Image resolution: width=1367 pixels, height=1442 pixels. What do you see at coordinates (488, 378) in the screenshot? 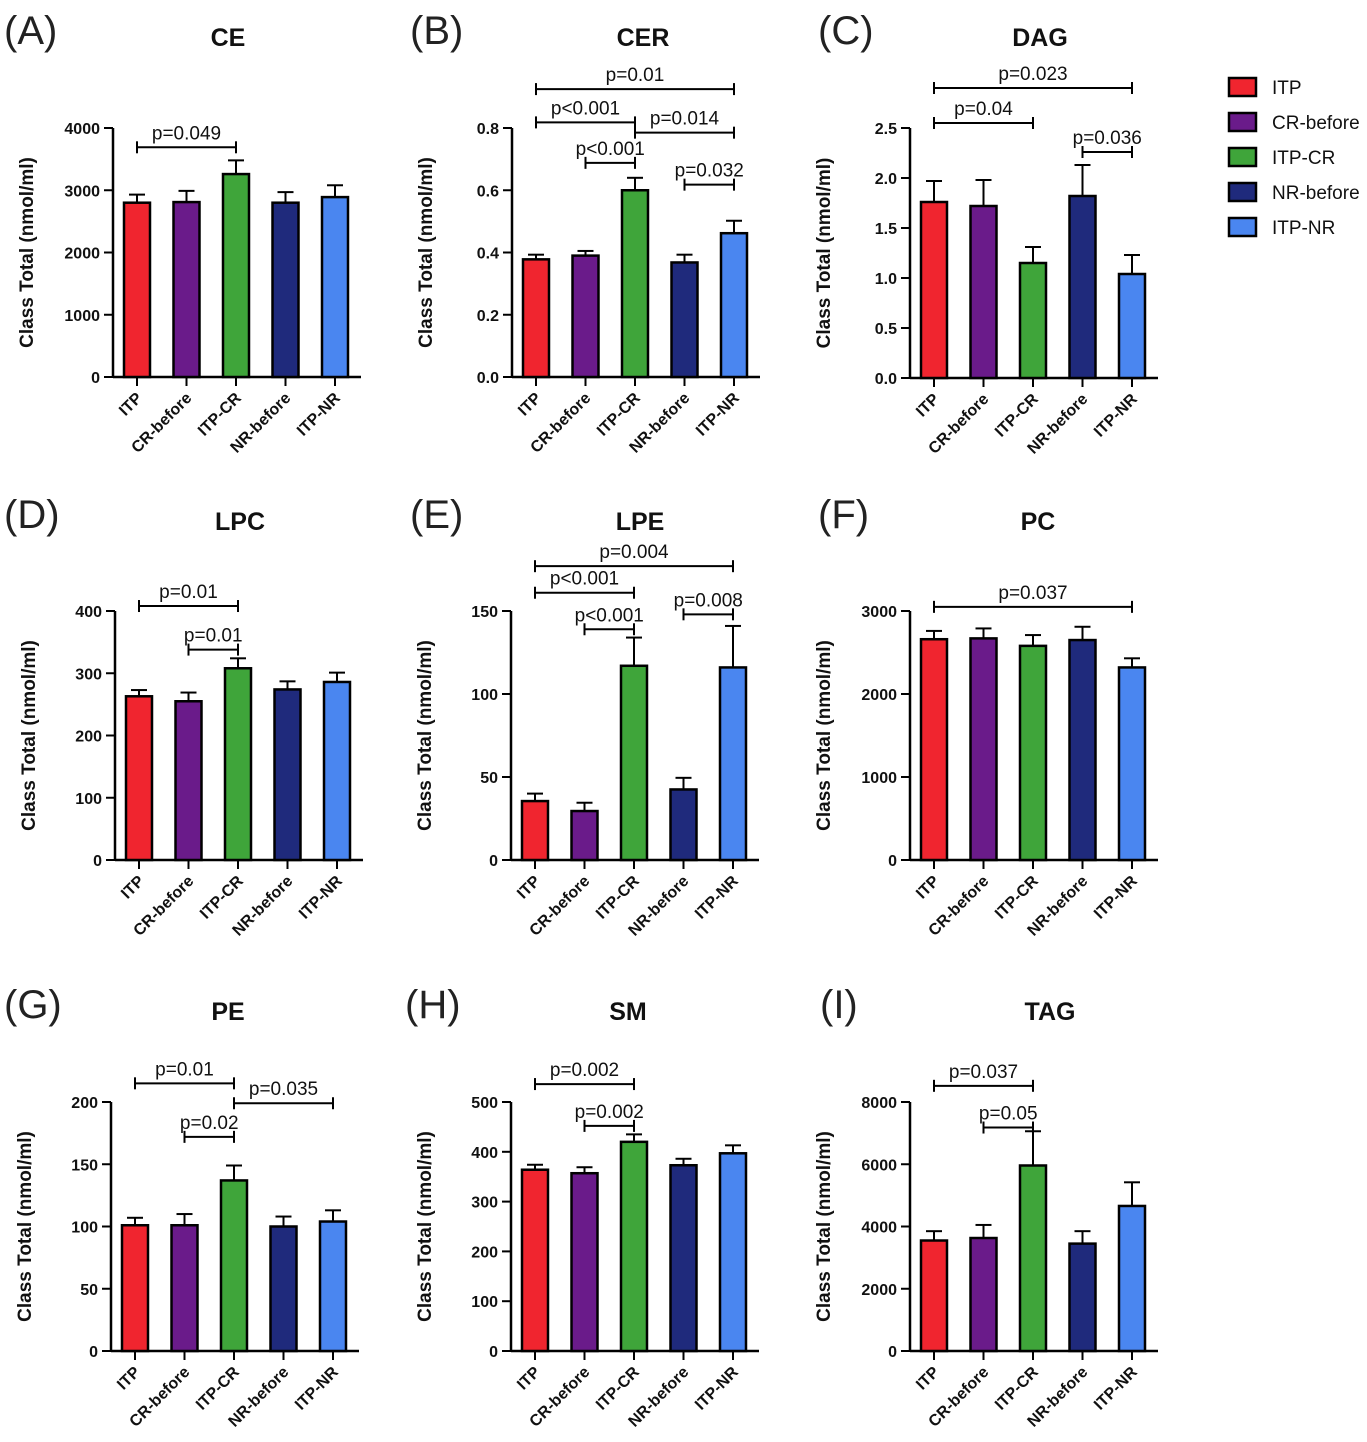
I see `y-tick-label: 0.0` at bounding box center [488, 378].